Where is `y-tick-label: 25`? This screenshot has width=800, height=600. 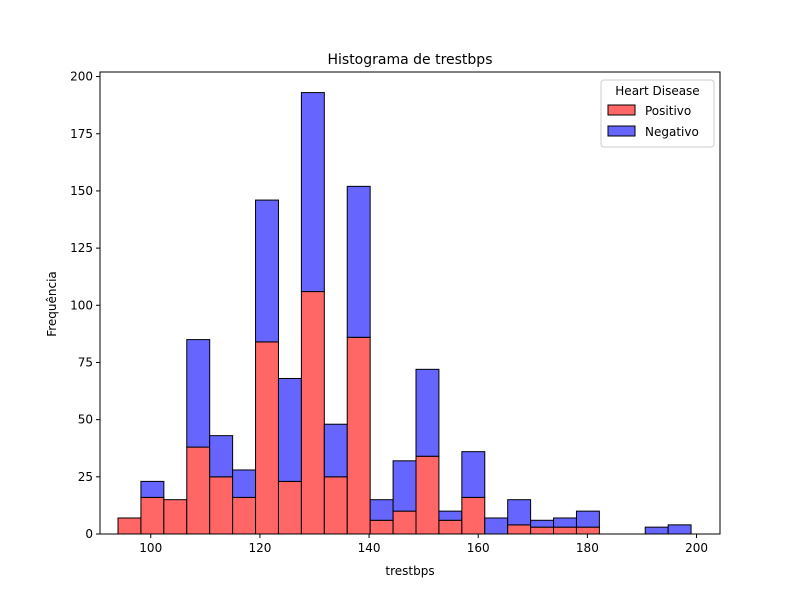 y-tick-label: 25 is located at coordinates (85, 477).